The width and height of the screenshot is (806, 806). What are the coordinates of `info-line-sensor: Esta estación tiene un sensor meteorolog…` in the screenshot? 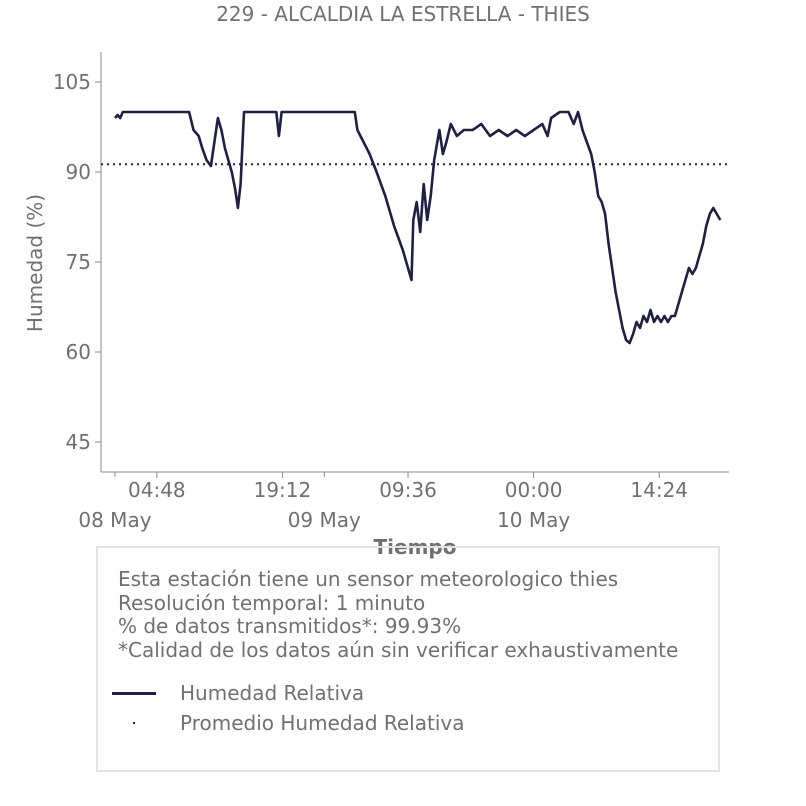 It's located at (368, 579).